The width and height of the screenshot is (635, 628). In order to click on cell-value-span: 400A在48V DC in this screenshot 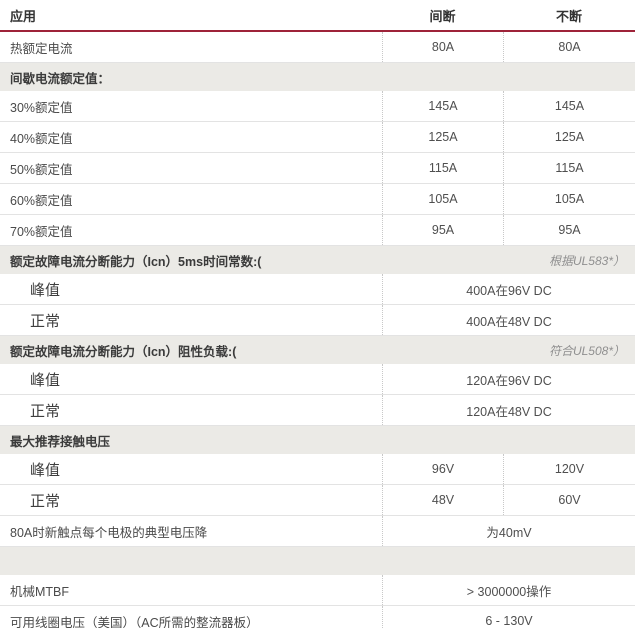, I will do `click(508, 320)`.